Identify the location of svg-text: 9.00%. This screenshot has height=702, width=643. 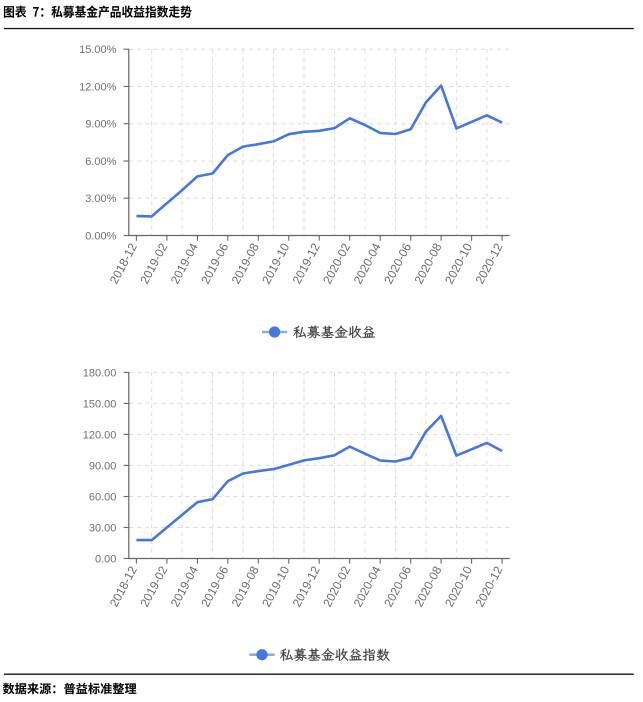
(100, 125).